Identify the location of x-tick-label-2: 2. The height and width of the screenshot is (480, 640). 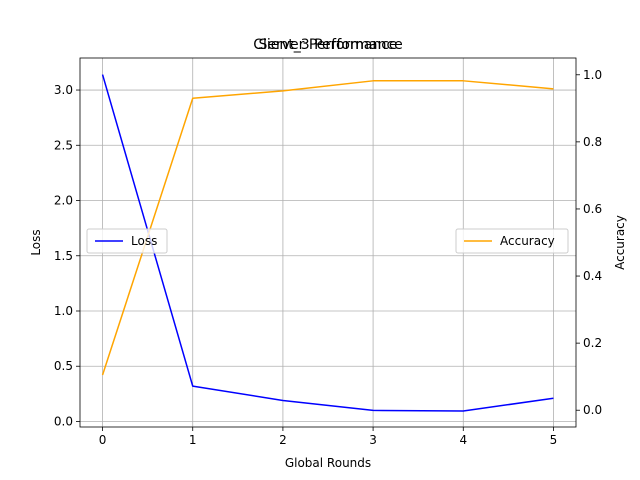
(283, 440).